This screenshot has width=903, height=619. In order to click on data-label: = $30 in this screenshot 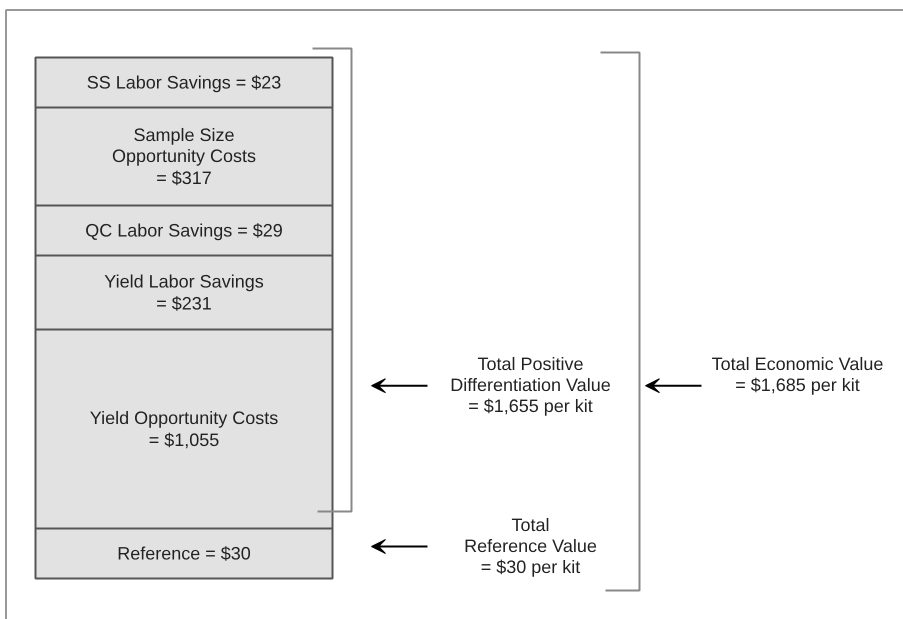, I will do `click(228, 554)`.